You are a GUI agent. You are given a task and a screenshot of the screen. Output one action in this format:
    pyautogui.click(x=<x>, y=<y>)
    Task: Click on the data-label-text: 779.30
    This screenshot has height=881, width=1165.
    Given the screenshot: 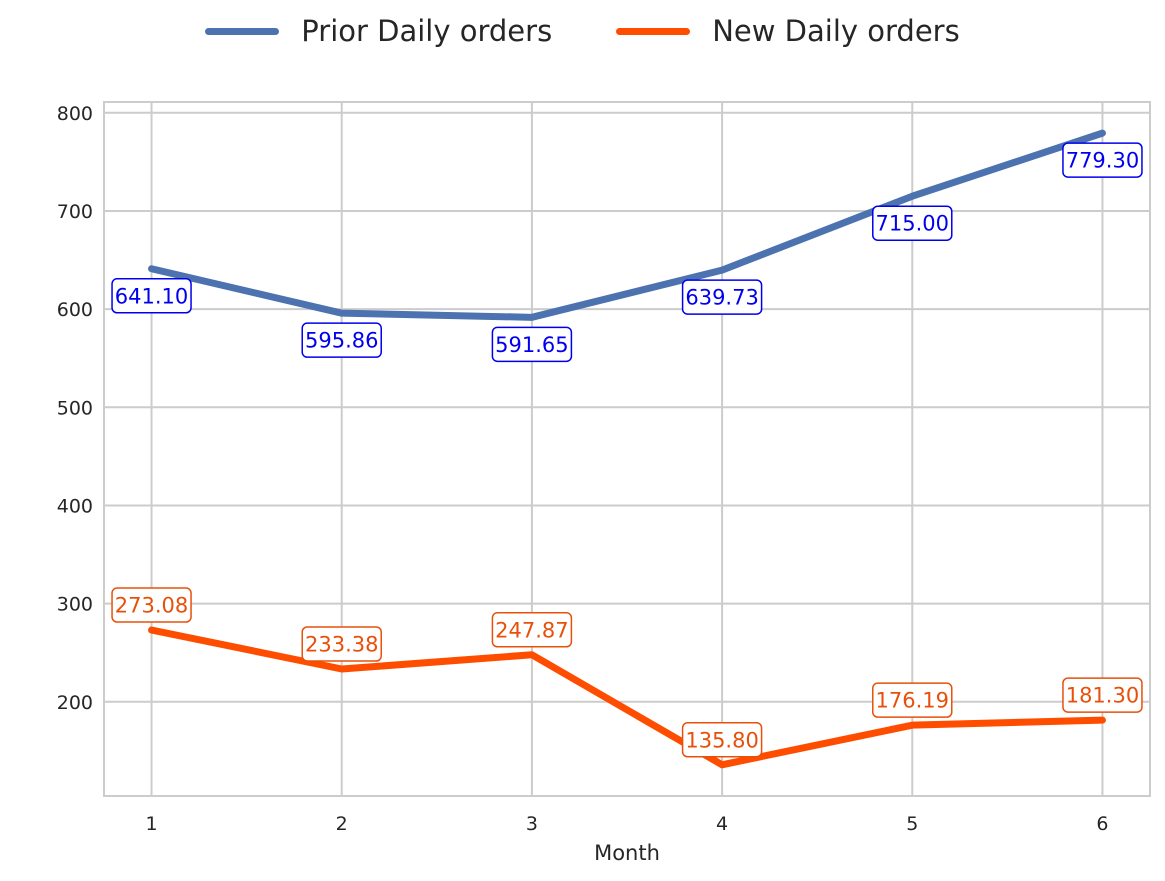 What is the action you would take?
    pyautogui.click(x=1102, y=161)
    